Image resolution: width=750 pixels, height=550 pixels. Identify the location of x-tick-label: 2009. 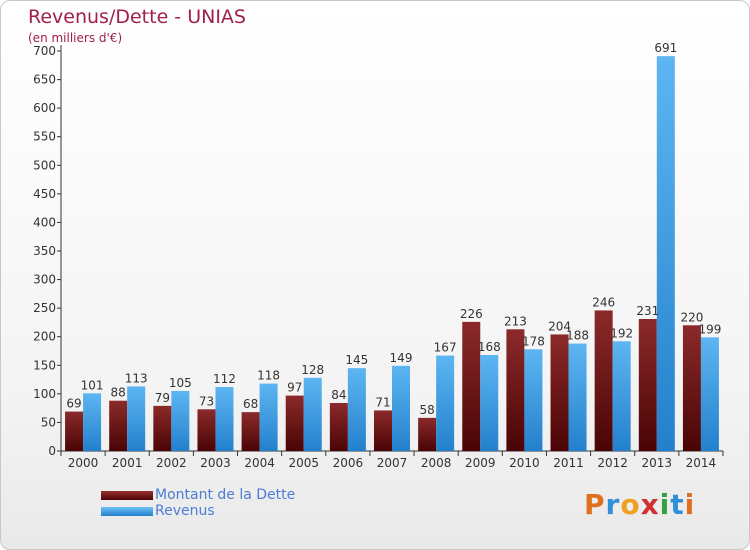
(480, 463).